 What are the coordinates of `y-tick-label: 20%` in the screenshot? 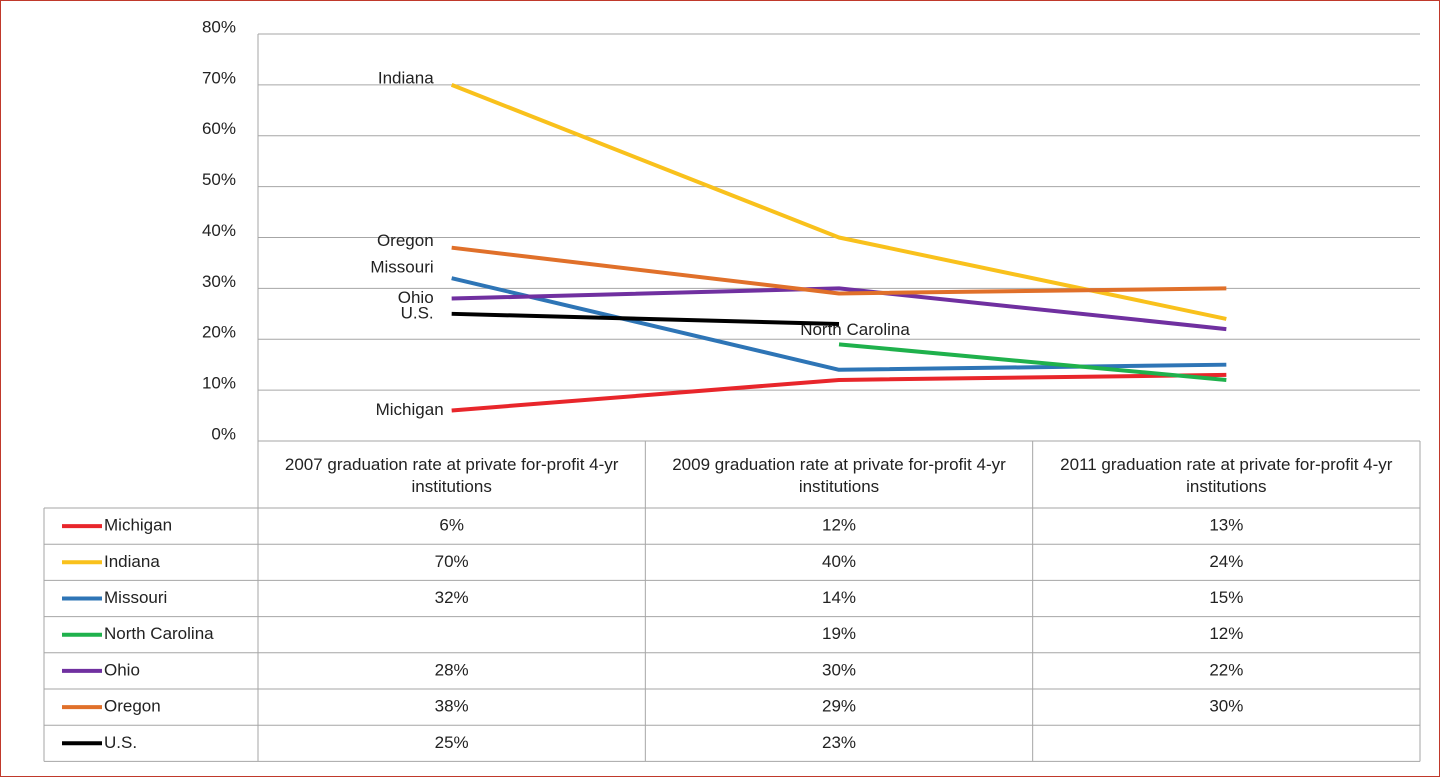 It's located at (219, 332).